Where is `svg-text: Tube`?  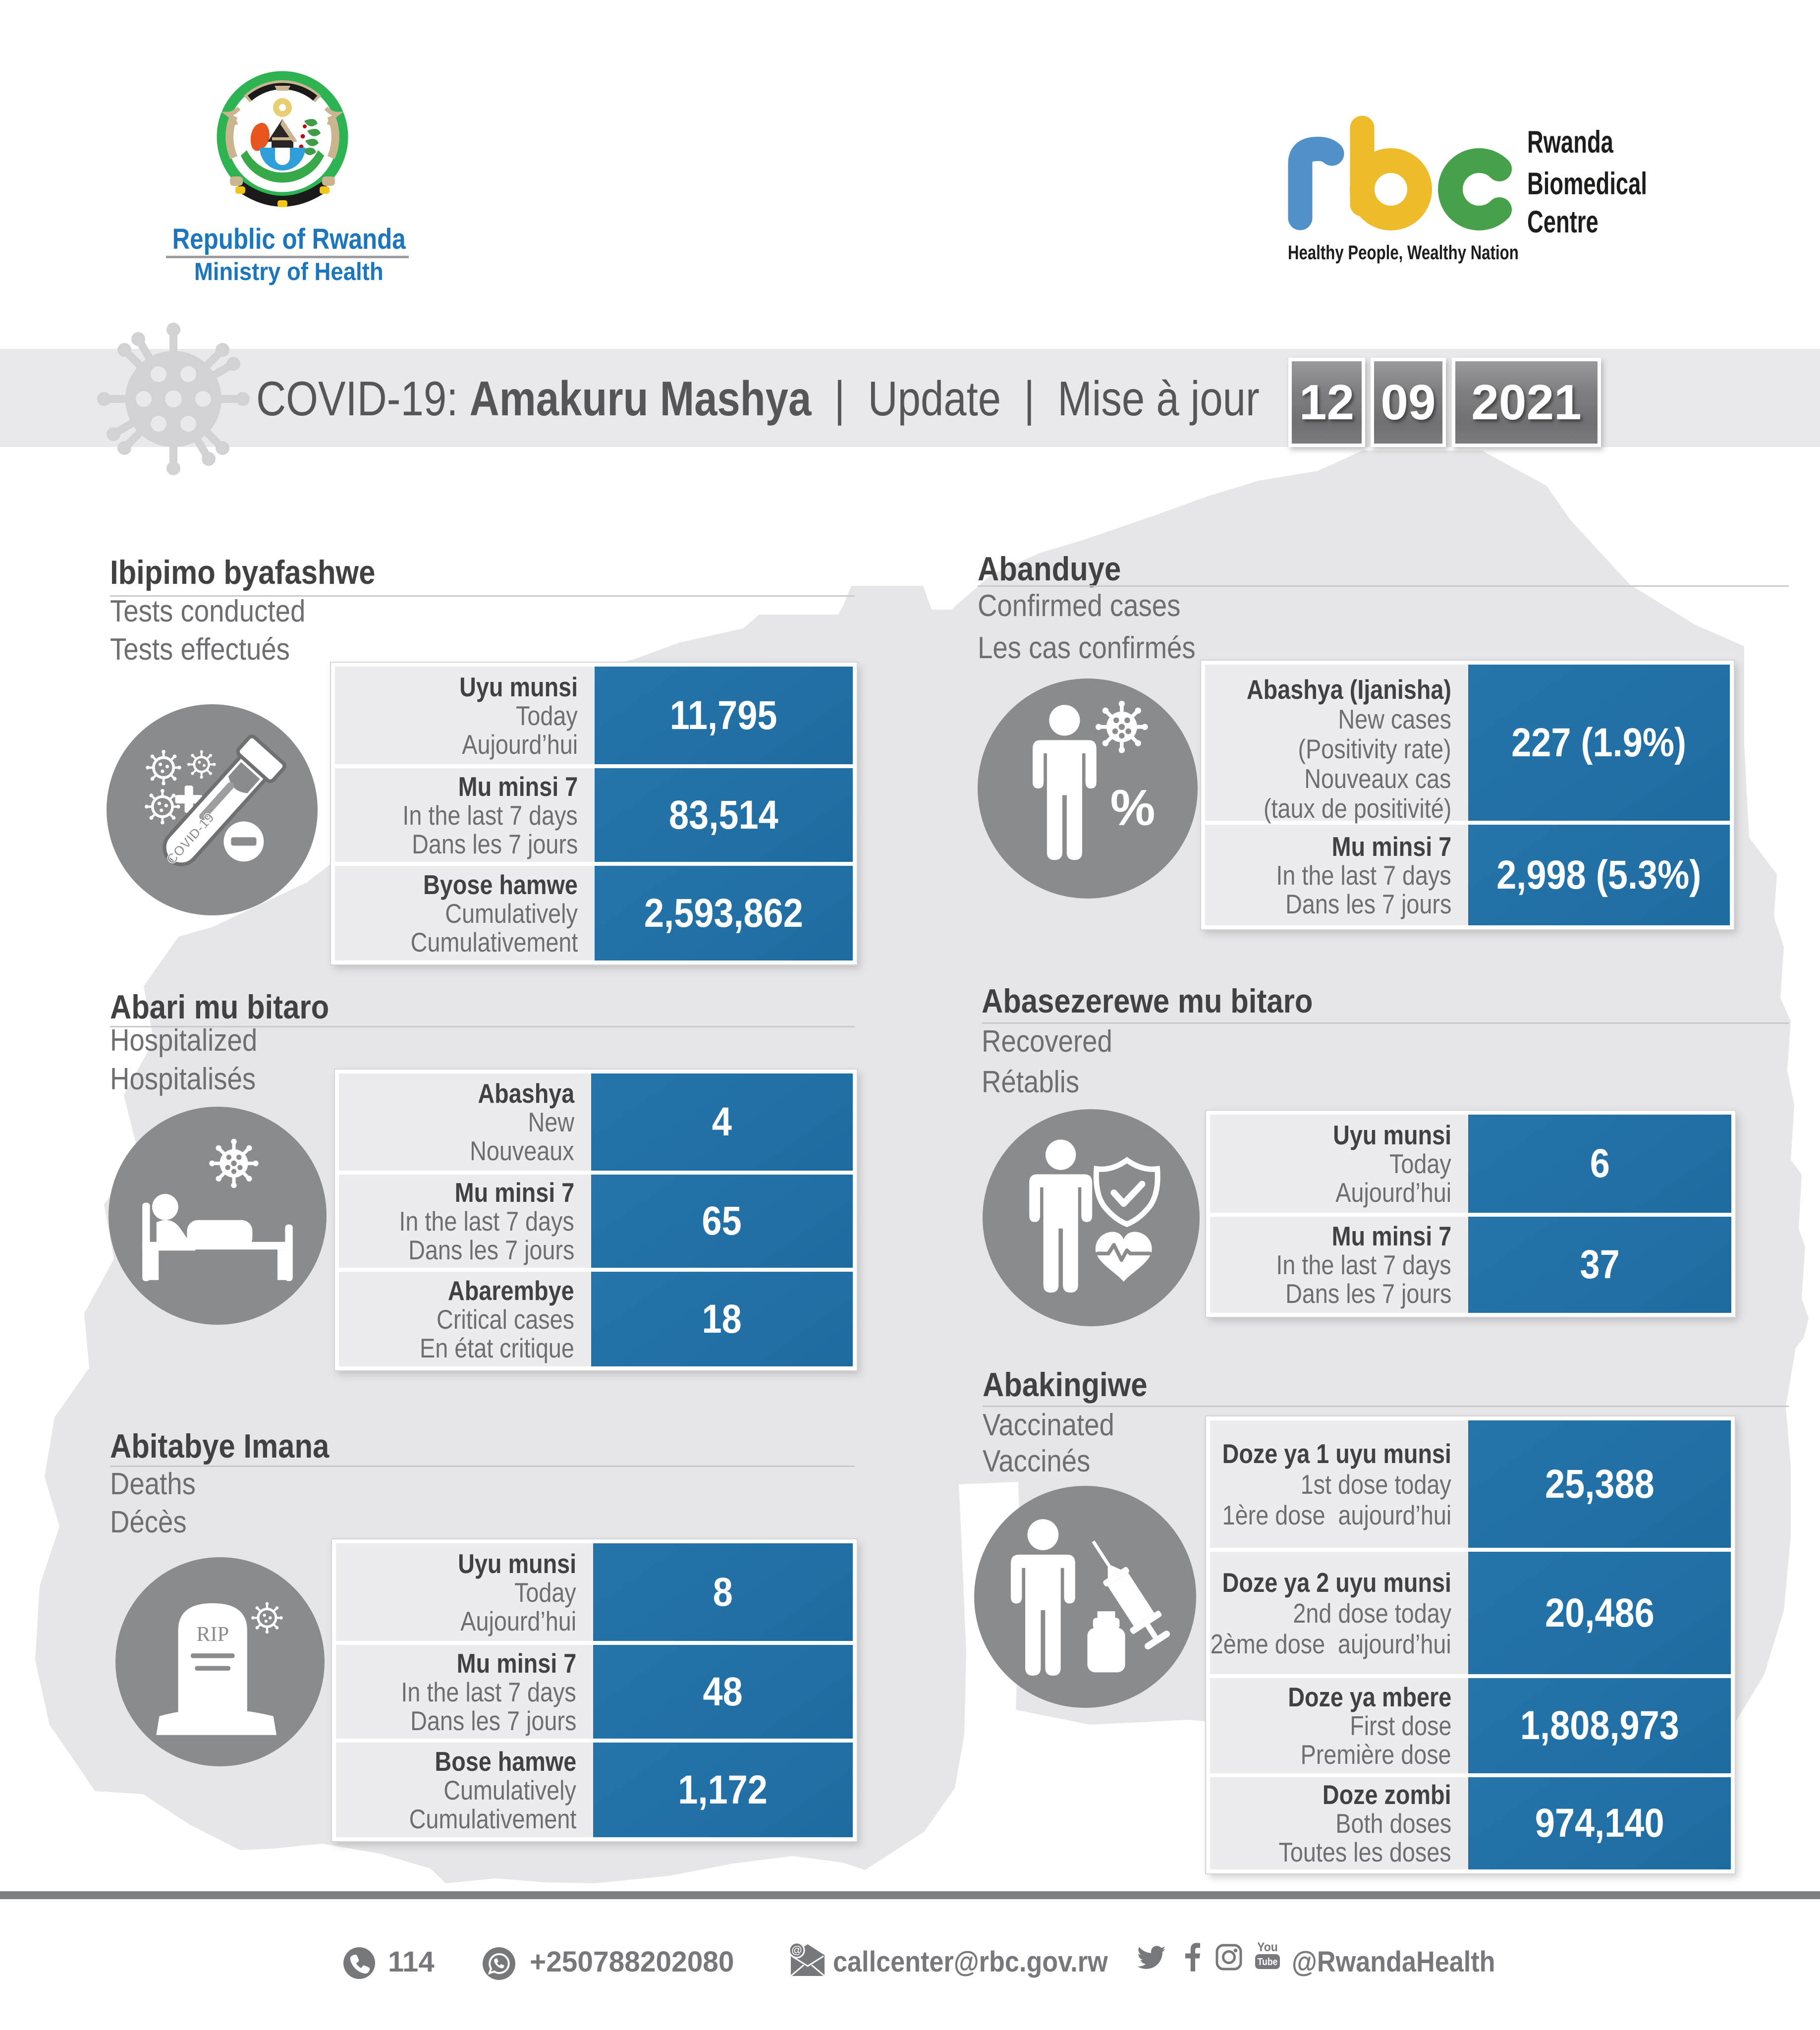
svg-text: Tube is located at coordinates (1268, 1961).